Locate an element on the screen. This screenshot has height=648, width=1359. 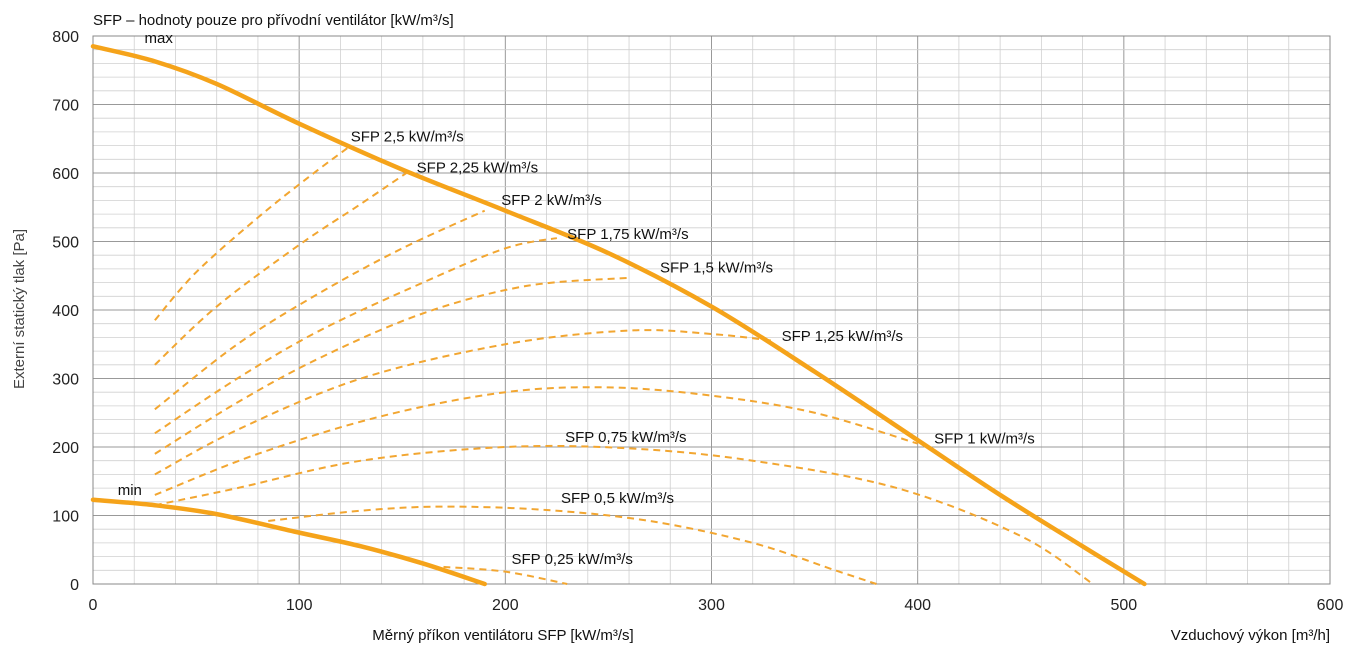
x-tick-label: 100 is located at coordinates (299, 605).